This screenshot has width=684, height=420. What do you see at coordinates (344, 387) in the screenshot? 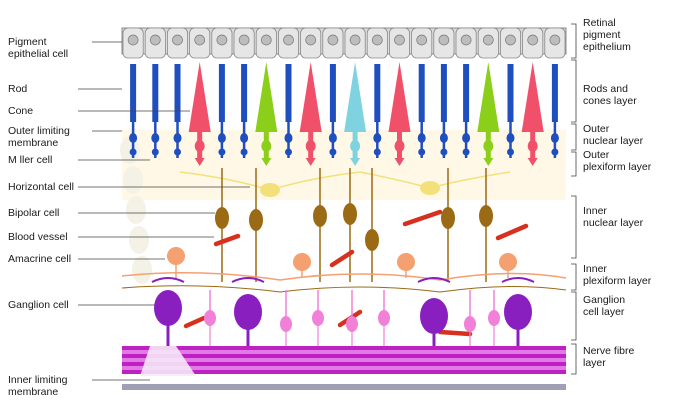
I see `inner-limiting-membrane` at bounding box center [344, 387].